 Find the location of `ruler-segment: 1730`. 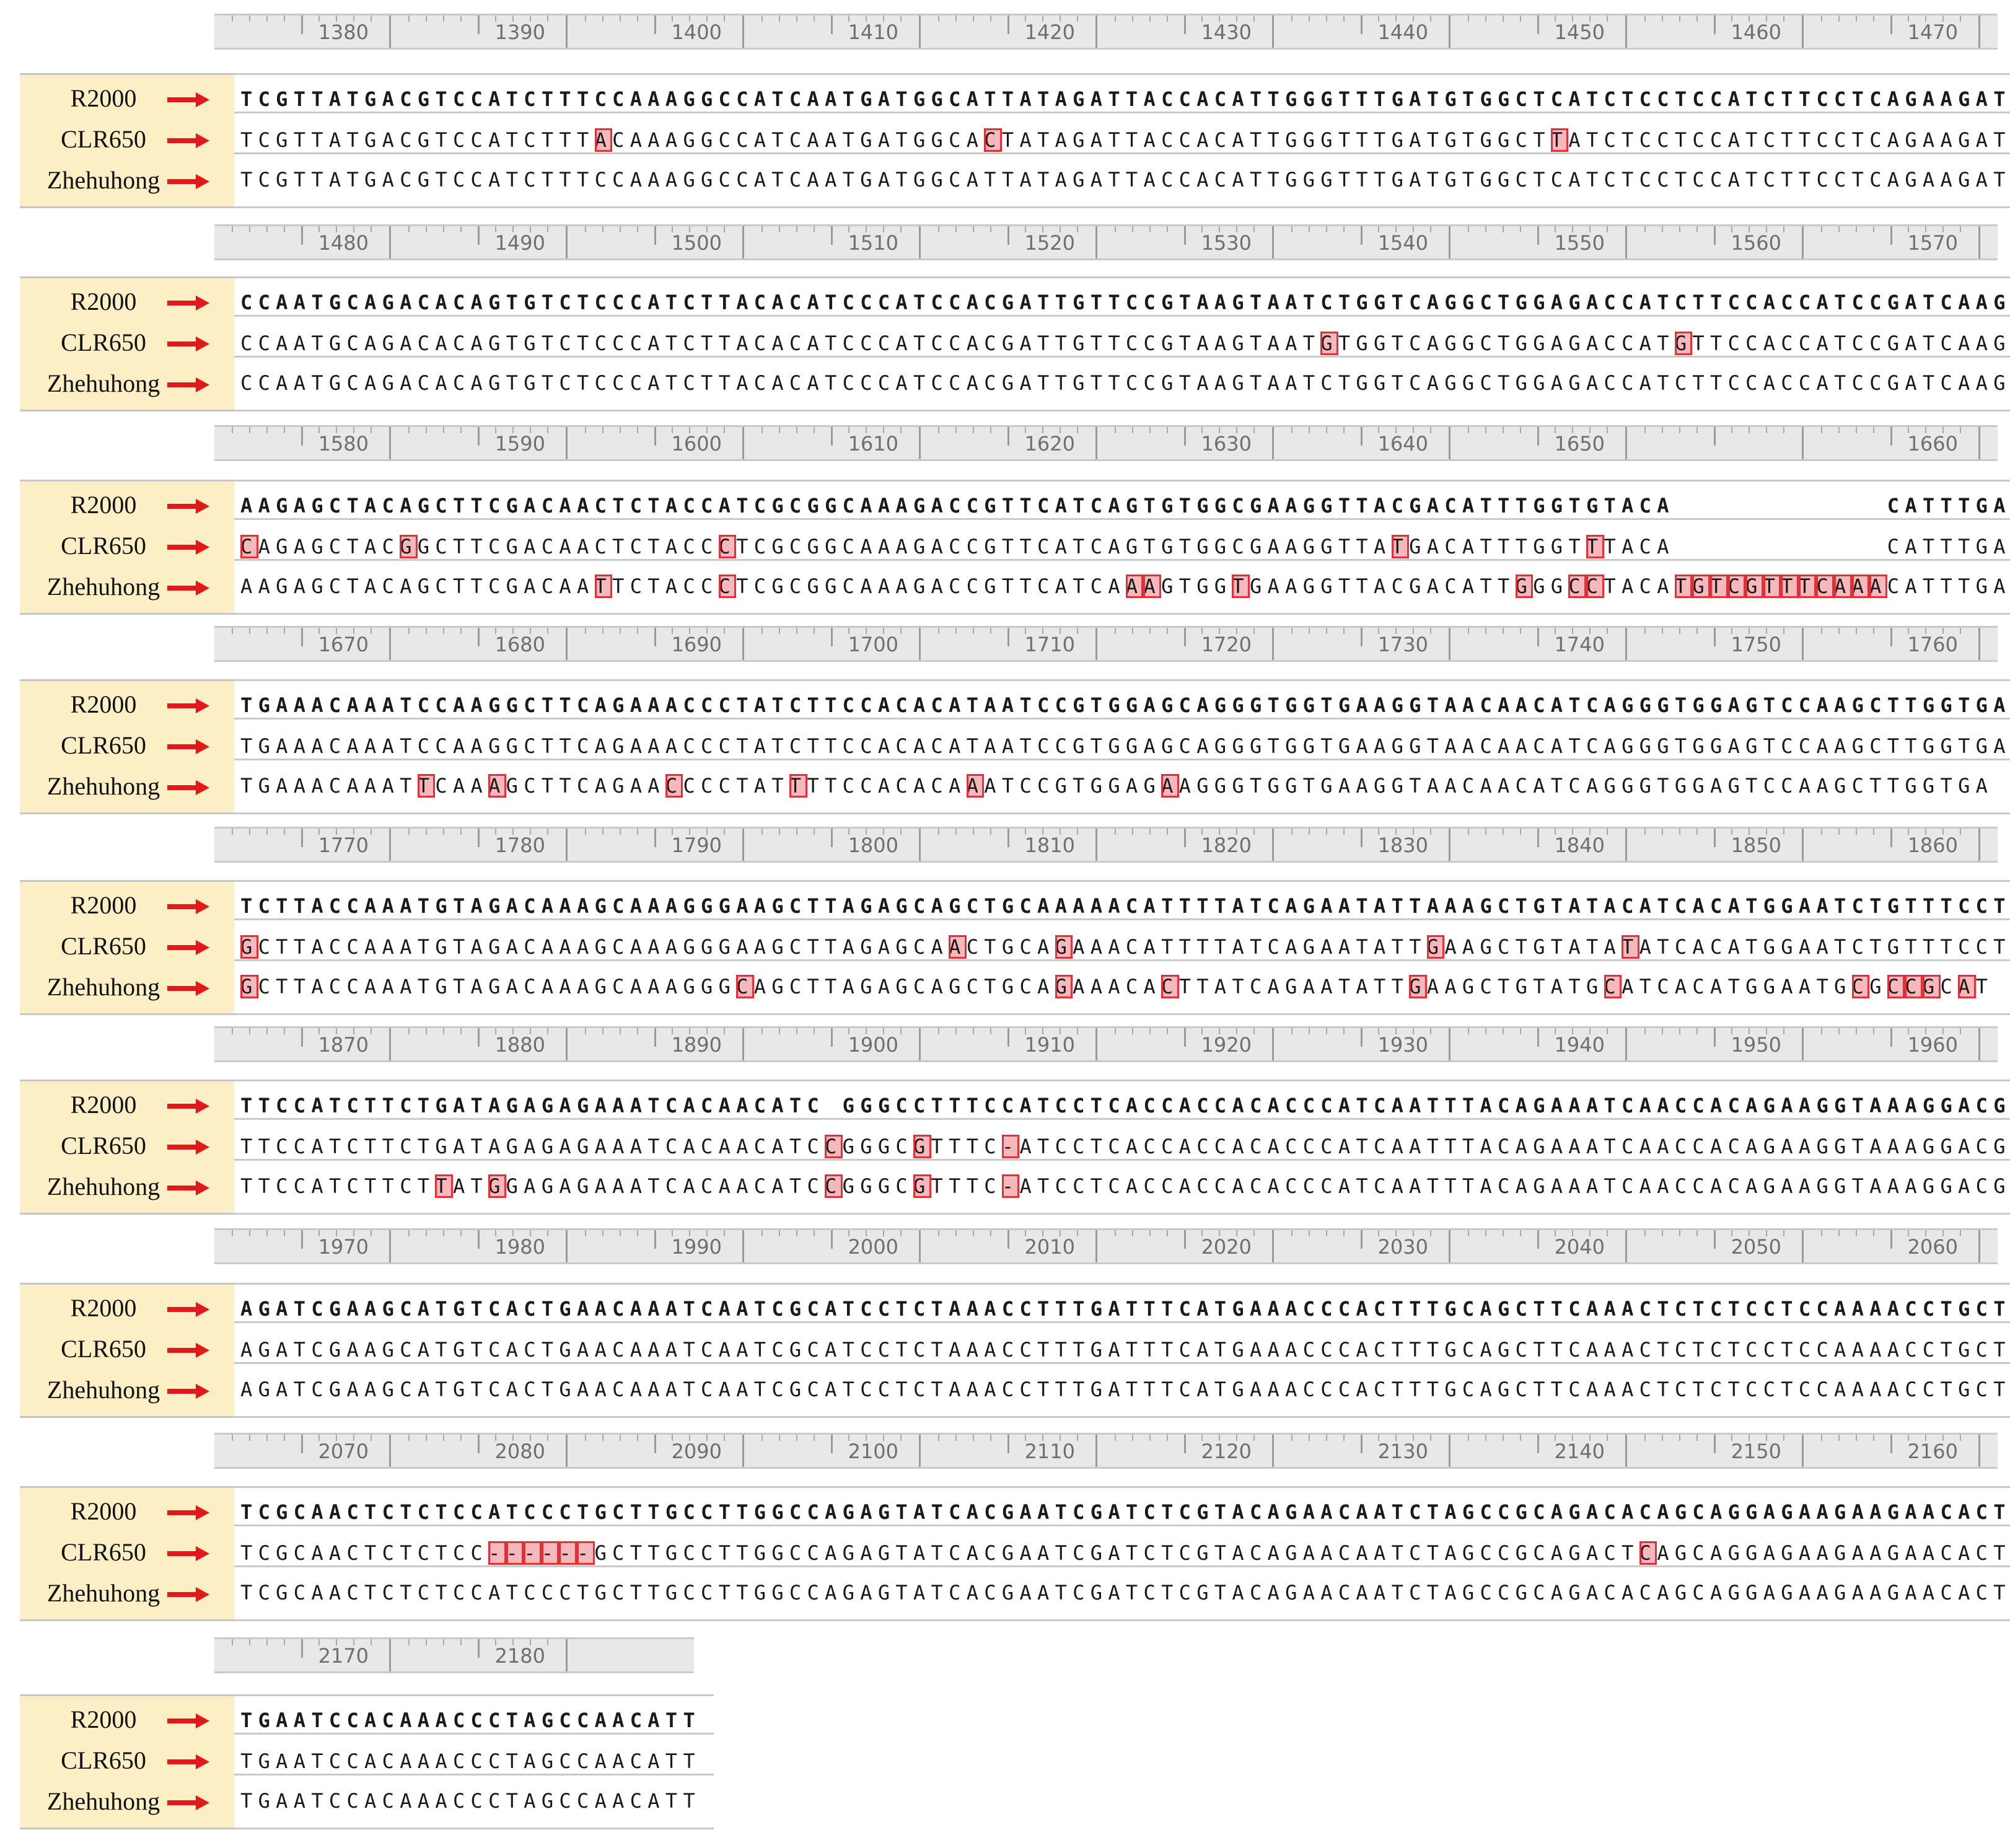

ruler-segment: 1730 is located at coordinates (1362, 644).